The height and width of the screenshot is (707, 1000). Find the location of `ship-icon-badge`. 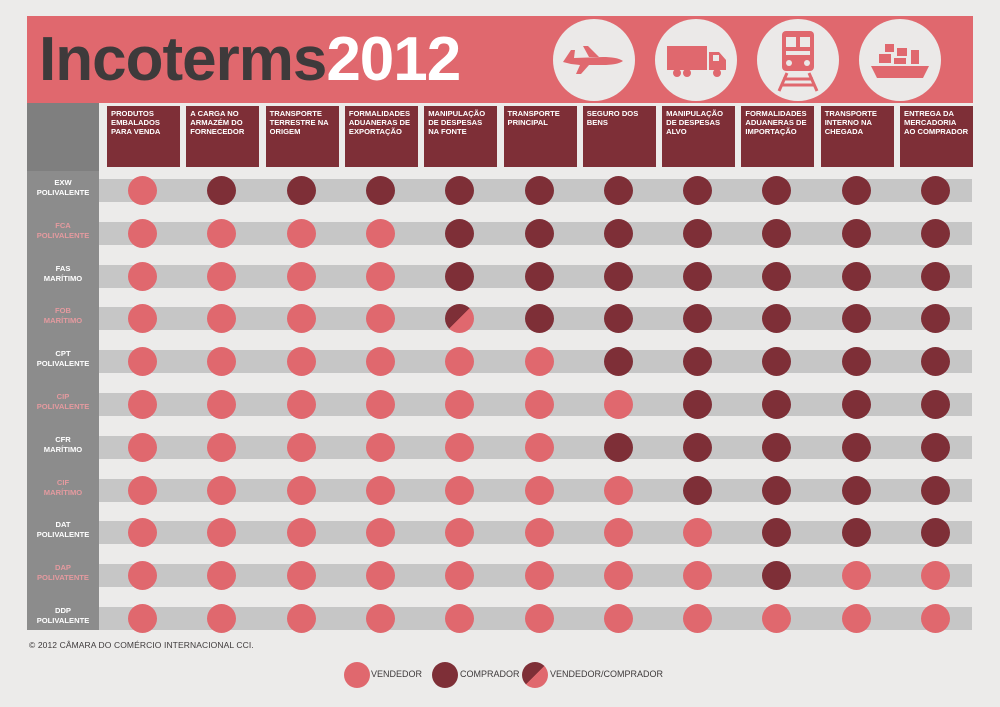

ship-icon-badge is located at coordinates (900, 60).